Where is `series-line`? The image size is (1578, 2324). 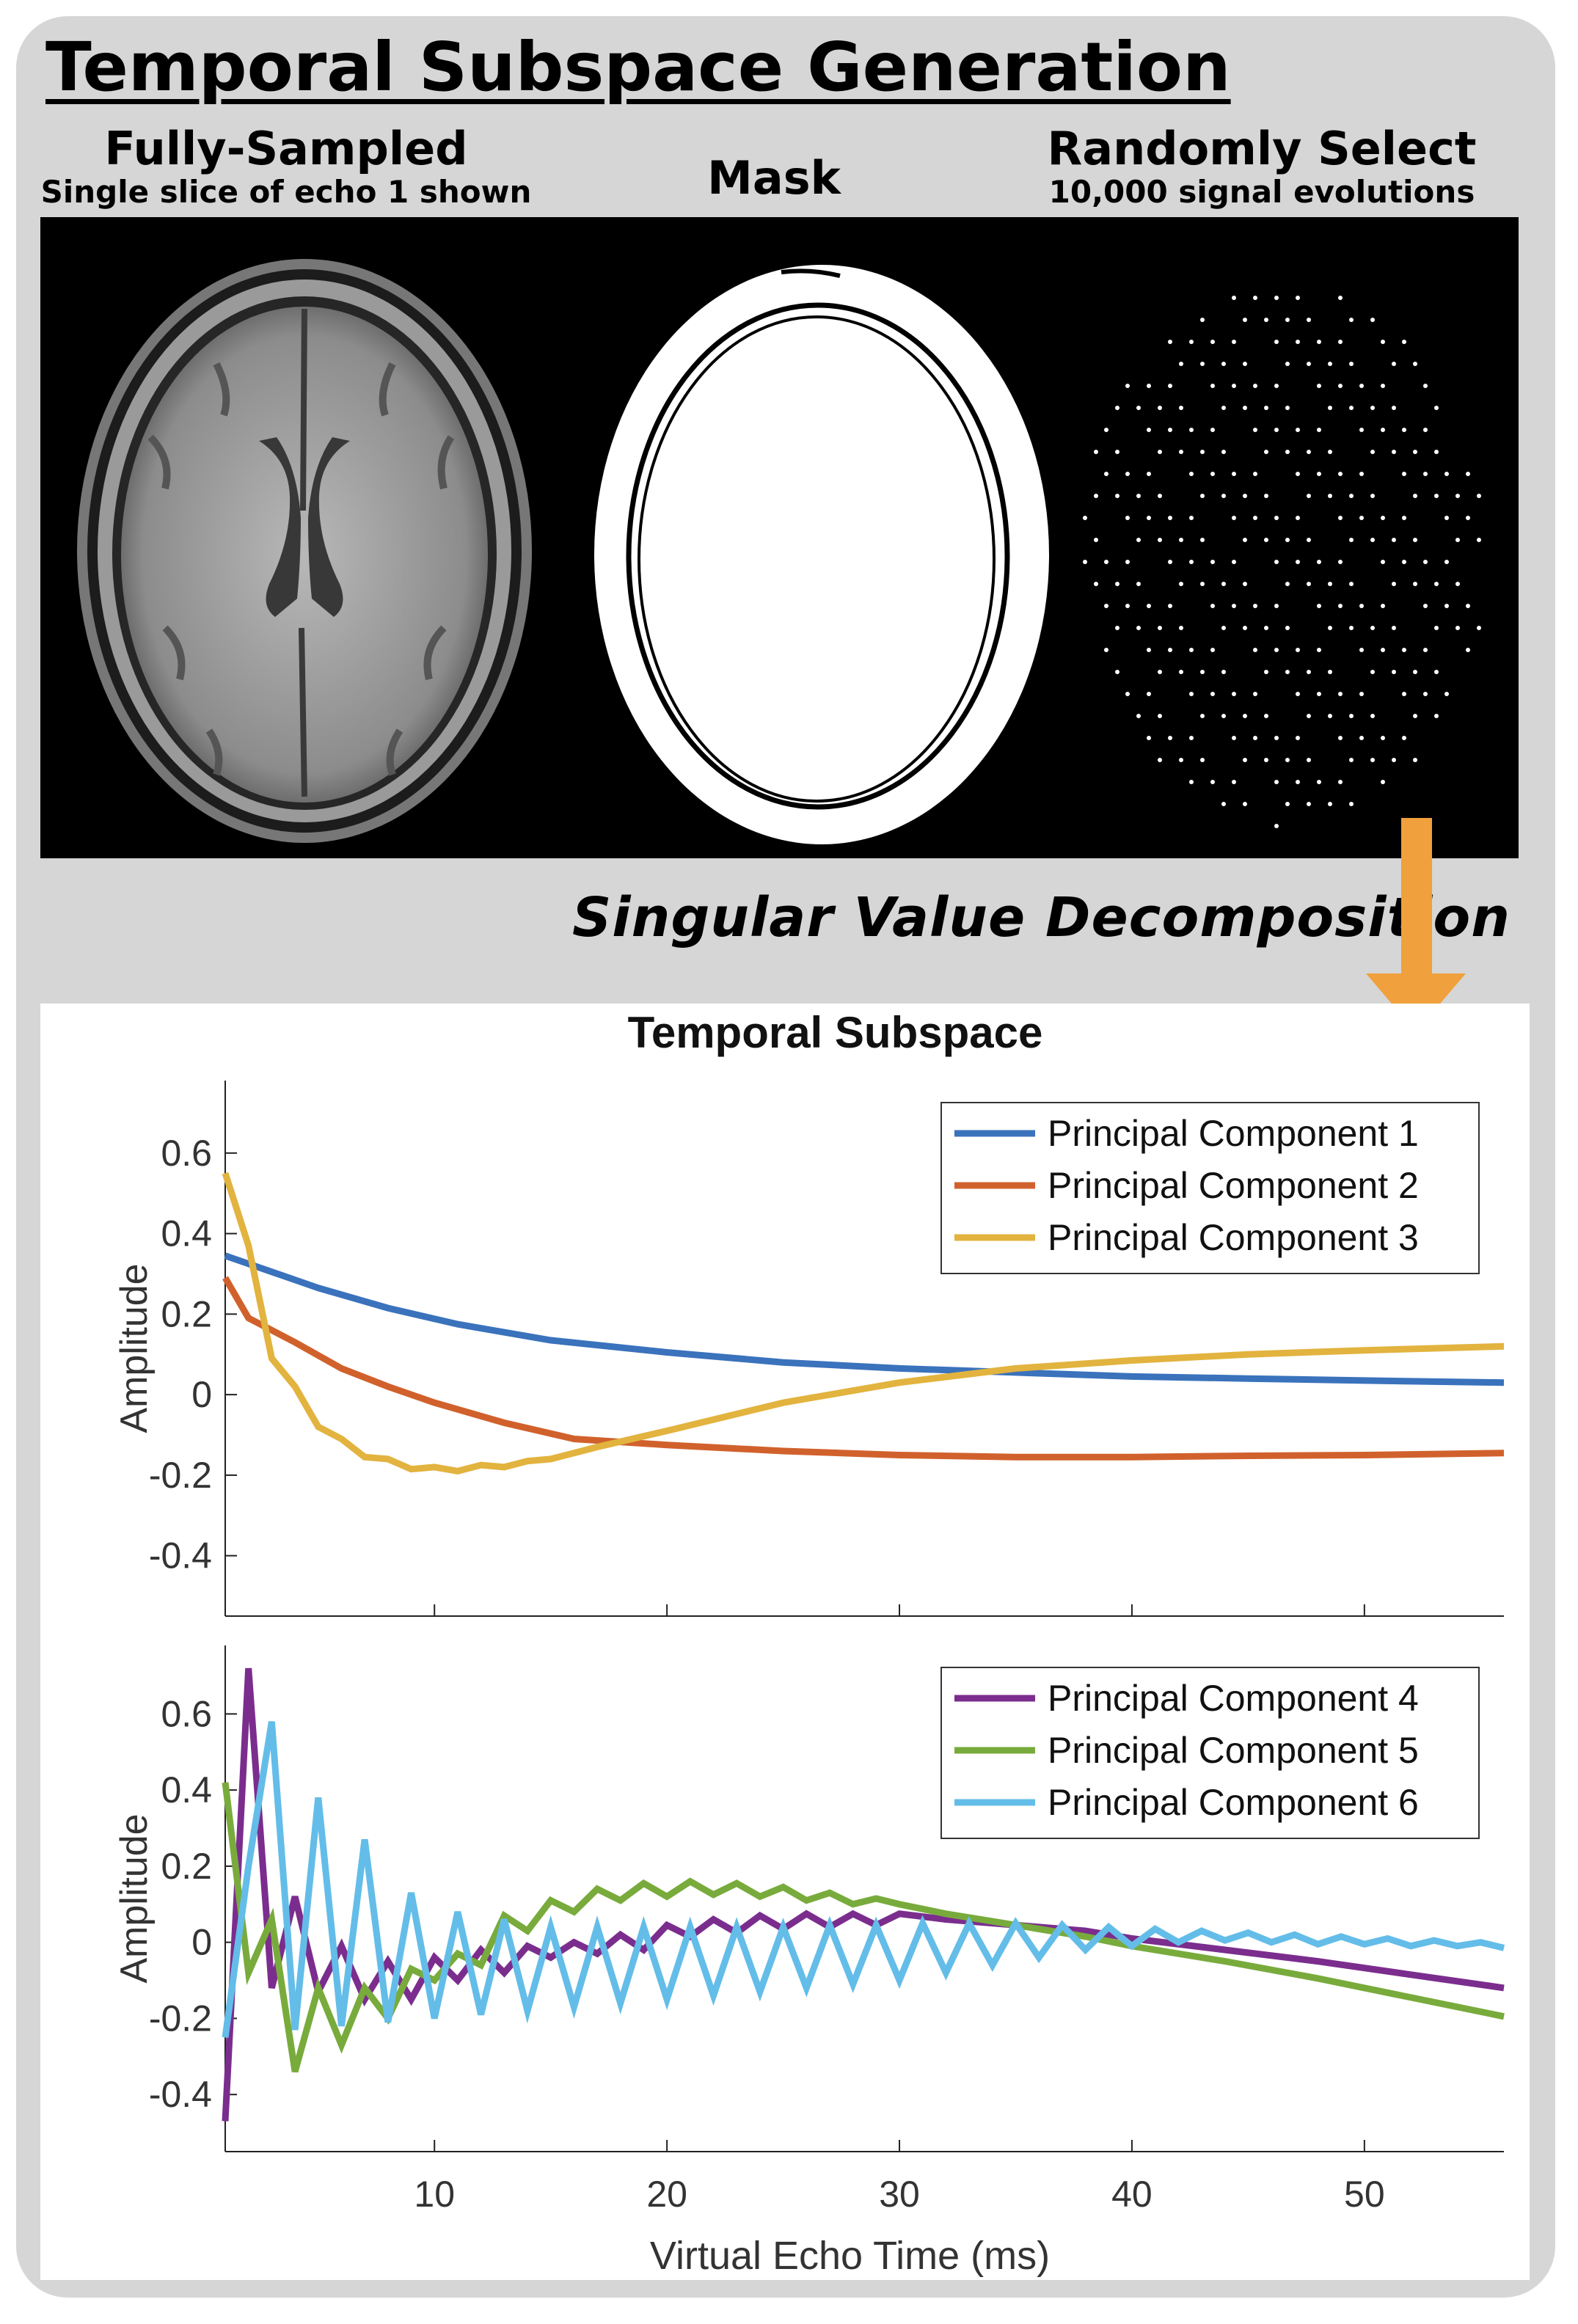
series-line is located at coordinates (863, 1927).